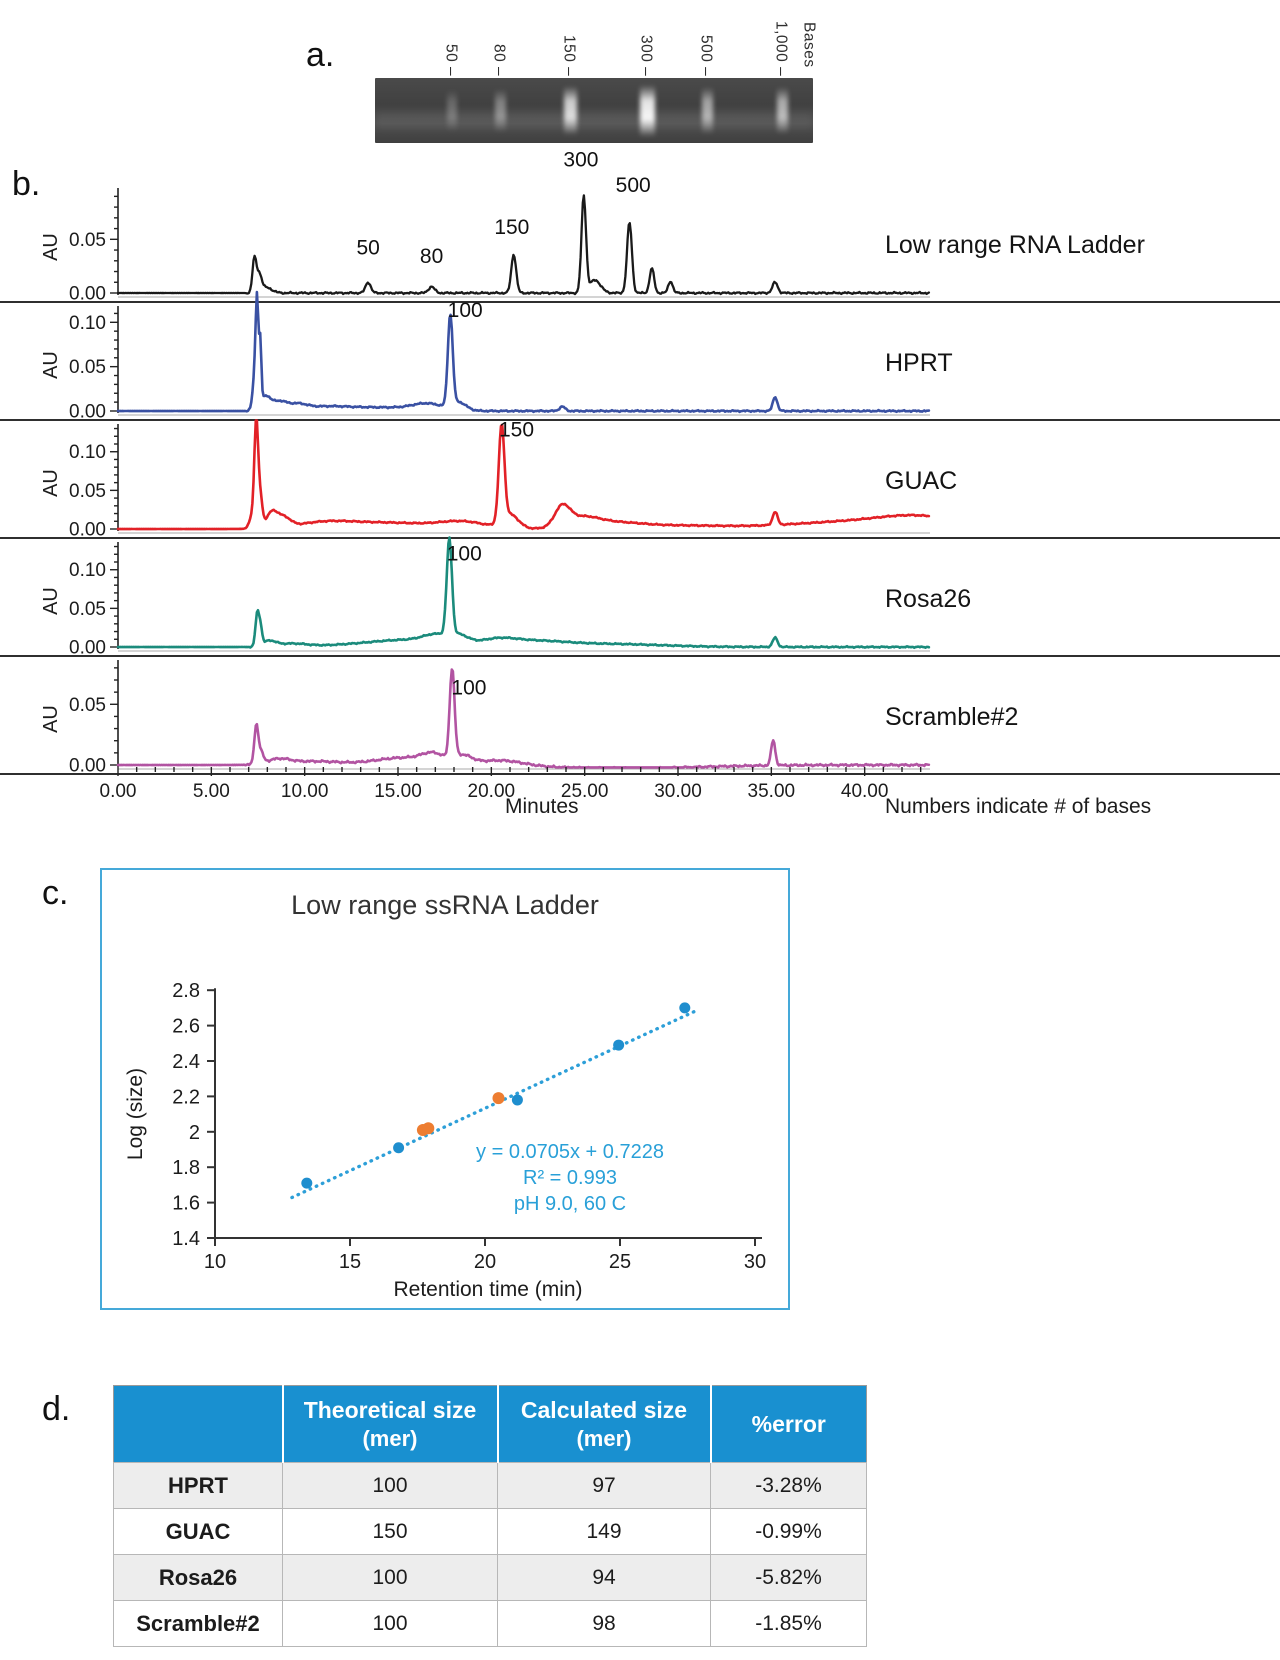 The image size is (1280, 1660). Describe the element at coordinates (570, 1178) in the screenshot. I see `fit-r-squared: R² = 0.993` at that location.